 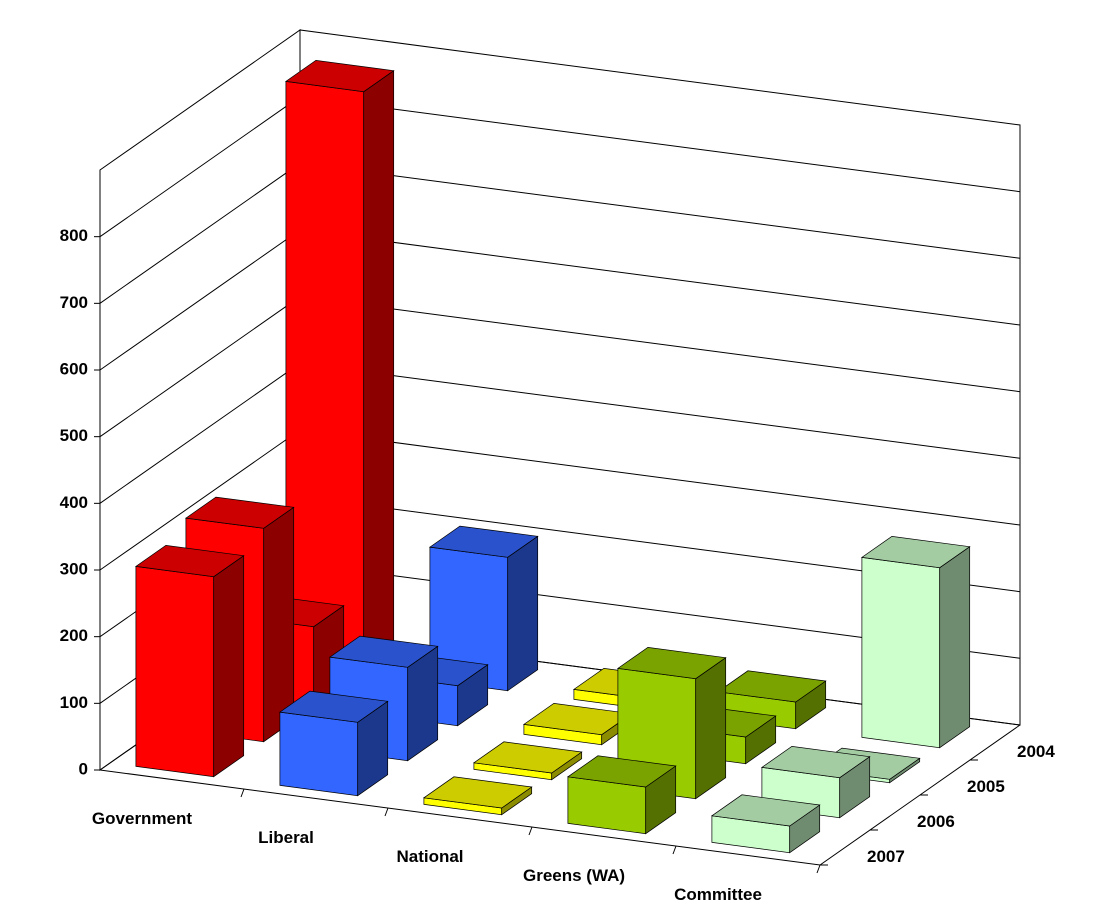 I want to click on y-tick-label: 300, so click(x=74, y=568).